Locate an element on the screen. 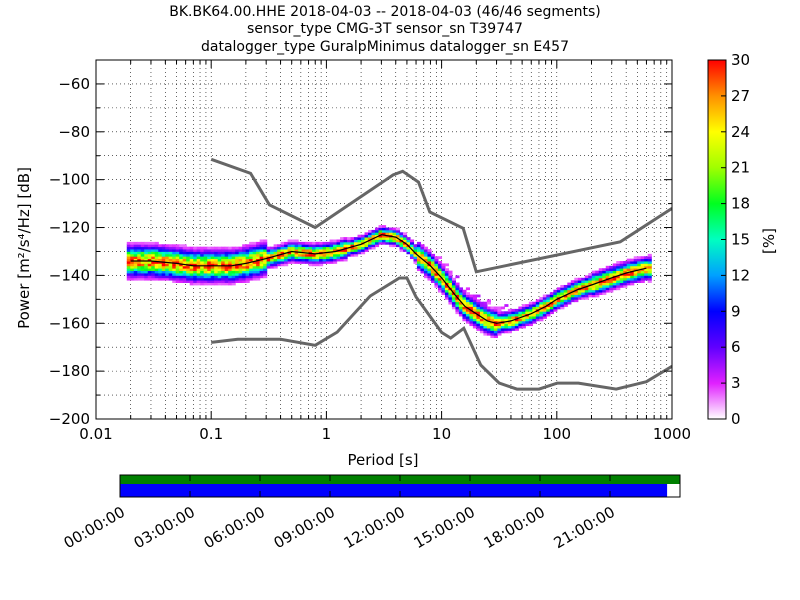  timeline-coverage-bar is located at coordinates (394, 490).